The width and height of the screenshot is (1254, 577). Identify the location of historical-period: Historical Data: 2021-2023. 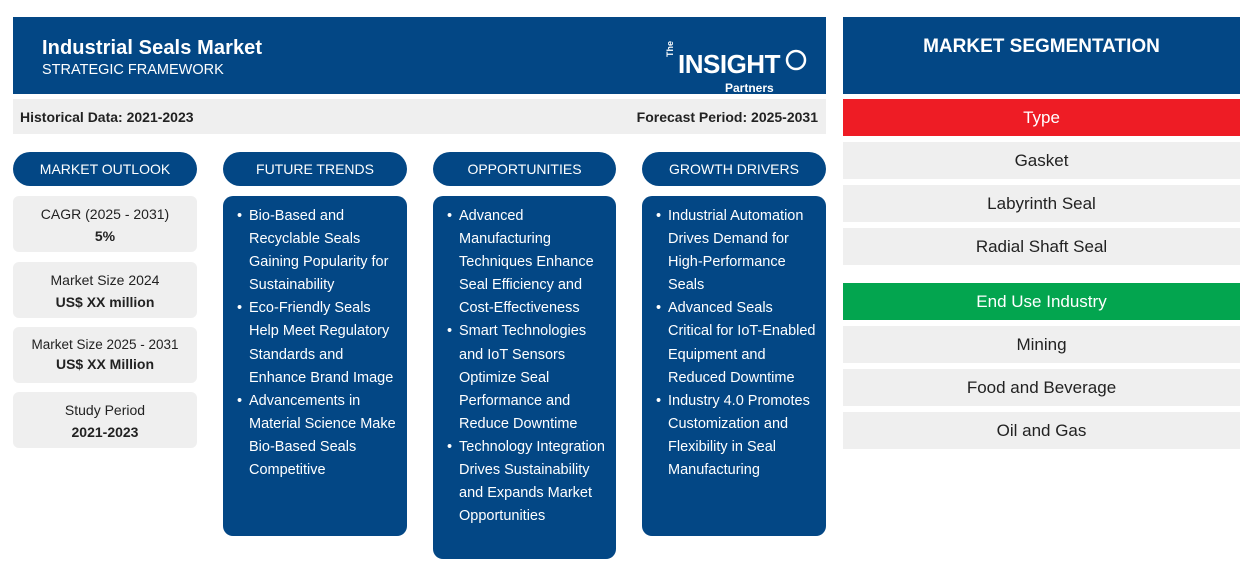
(107, 117).